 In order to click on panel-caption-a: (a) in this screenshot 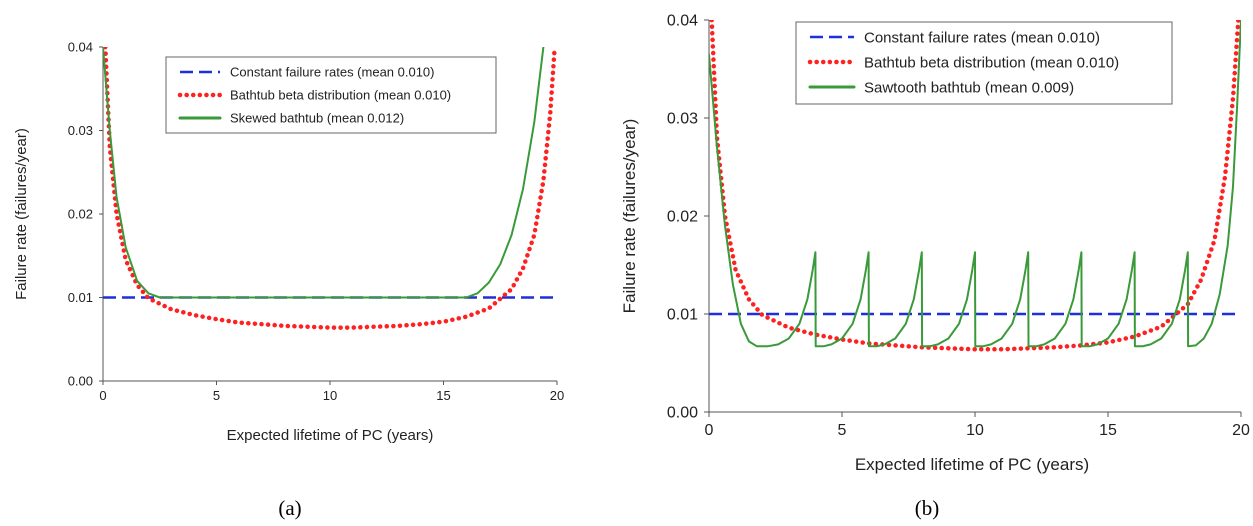, I will do `click(289, 508)`.